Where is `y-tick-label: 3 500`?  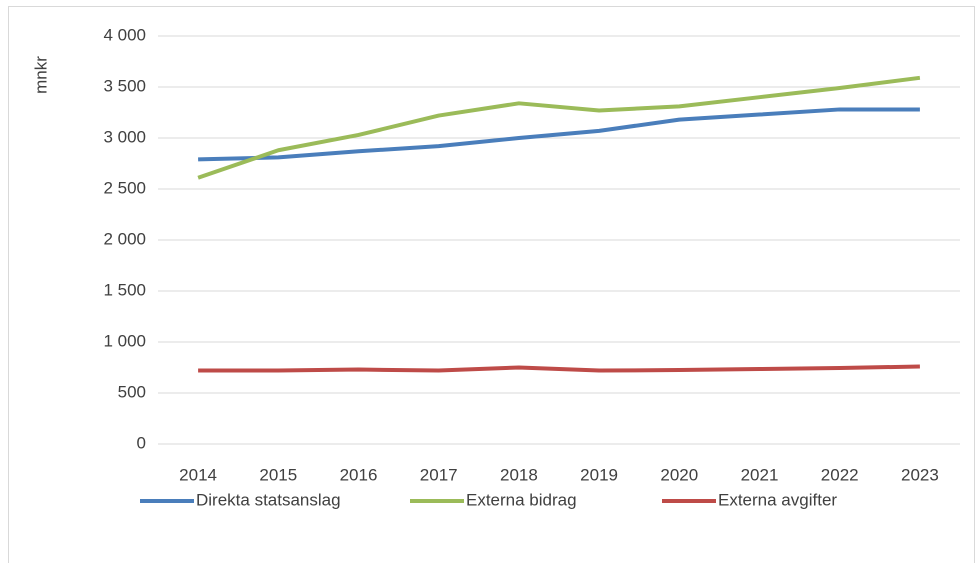 y-tick-label: 3 500 is located at coordinates (124, 85).